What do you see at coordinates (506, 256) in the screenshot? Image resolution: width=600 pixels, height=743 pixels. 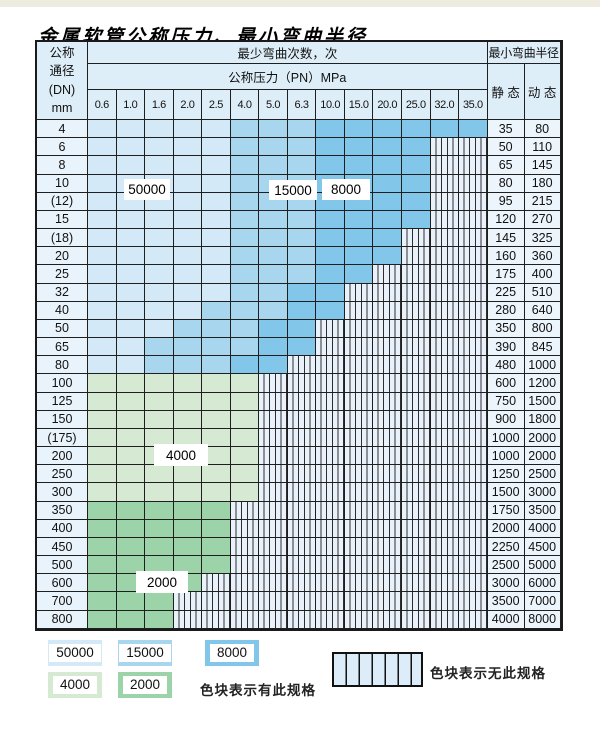 I see `static-radius-value: 160` at bounding box center [506, 256].